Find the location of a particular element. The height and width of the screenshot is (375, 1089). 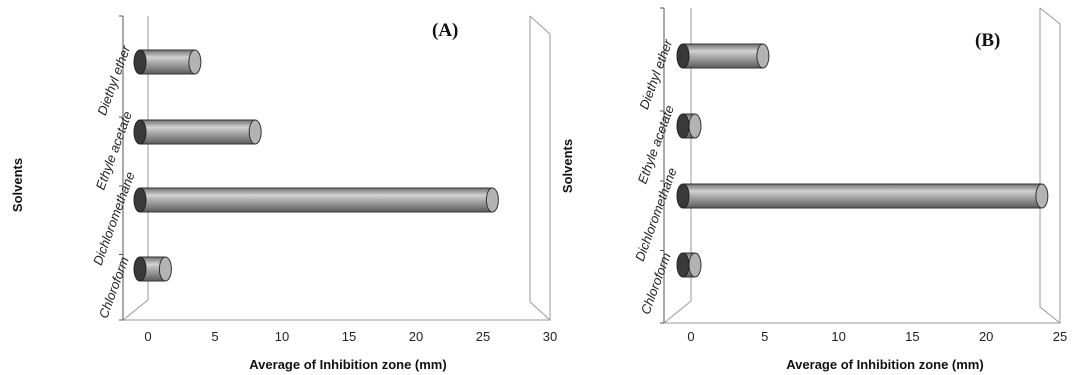

y-axis-title-a: Solvents is located at coordinates (17, 185).